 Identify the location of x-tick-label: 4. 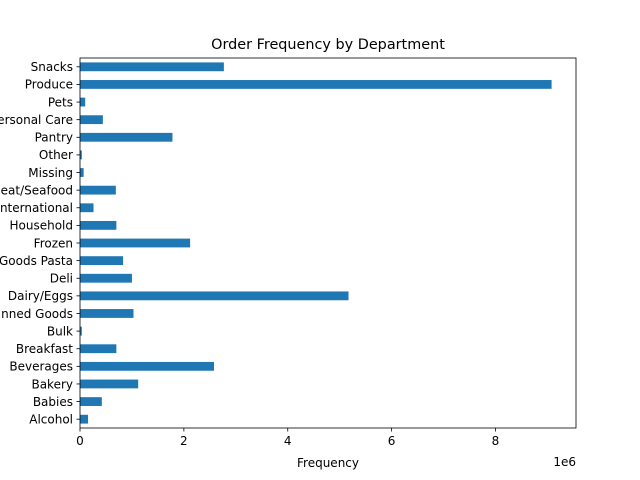
(288, 441).